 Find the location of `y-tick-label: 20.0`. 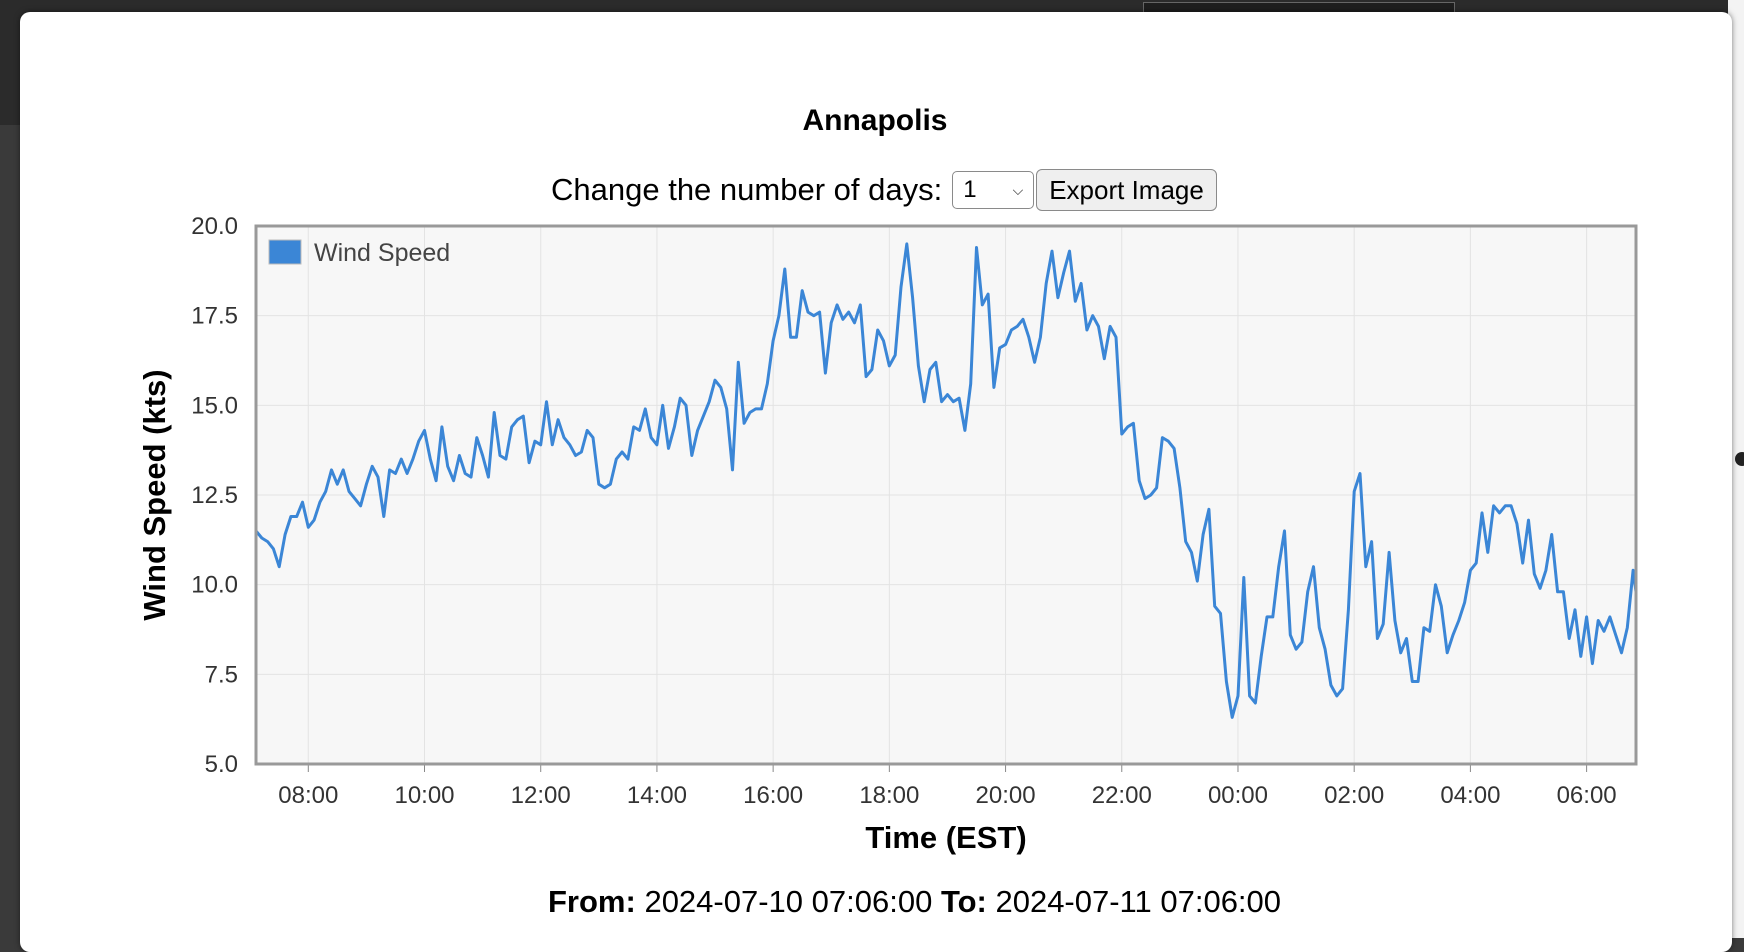

y-tick-label: 20.0 is located at coordinates (214, 226).